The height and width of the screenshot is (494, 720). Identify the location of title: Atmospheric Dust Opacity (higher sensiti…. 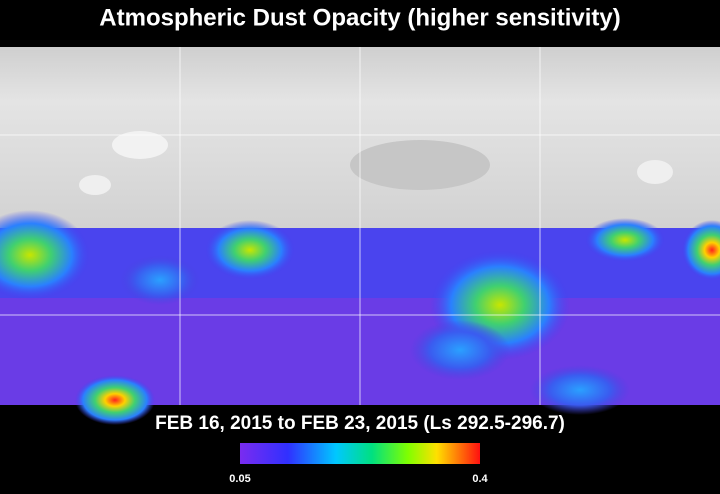
(359, 17).